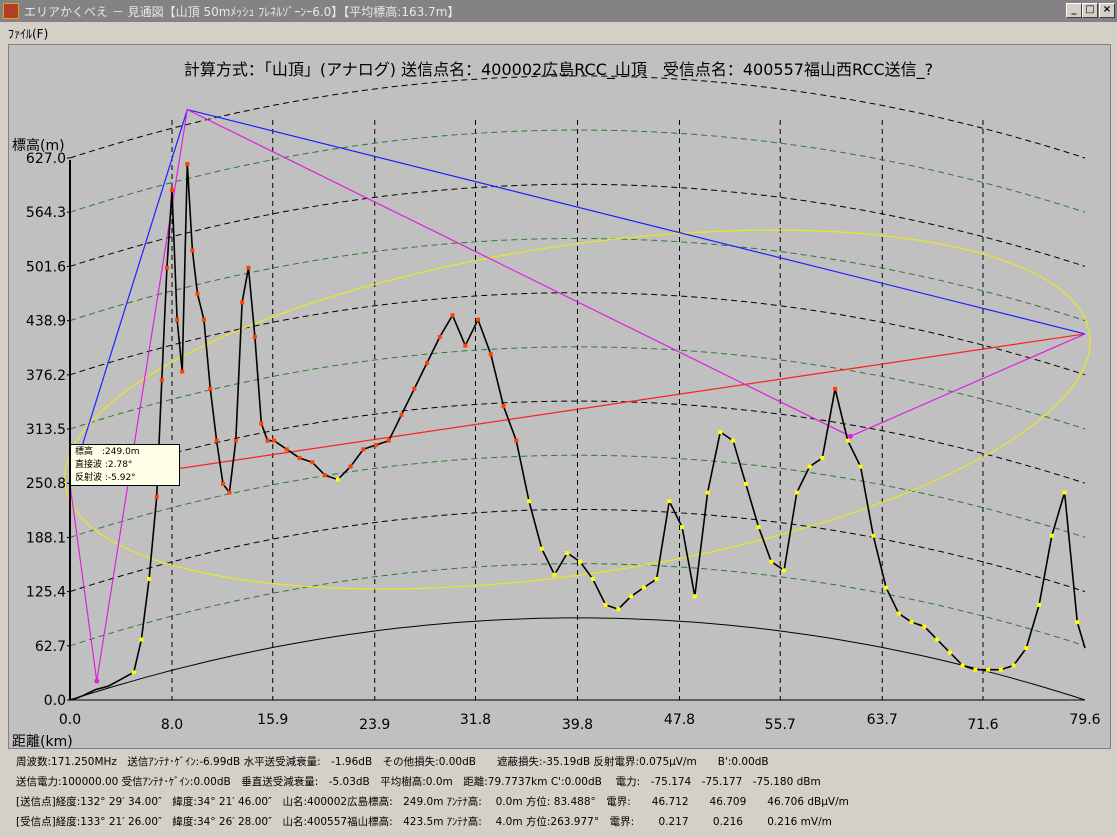  What do you see at coordinates (46, 593) in the screenshot?
I see `y-tick-label: 125.4` at bounding box center [46, 593].